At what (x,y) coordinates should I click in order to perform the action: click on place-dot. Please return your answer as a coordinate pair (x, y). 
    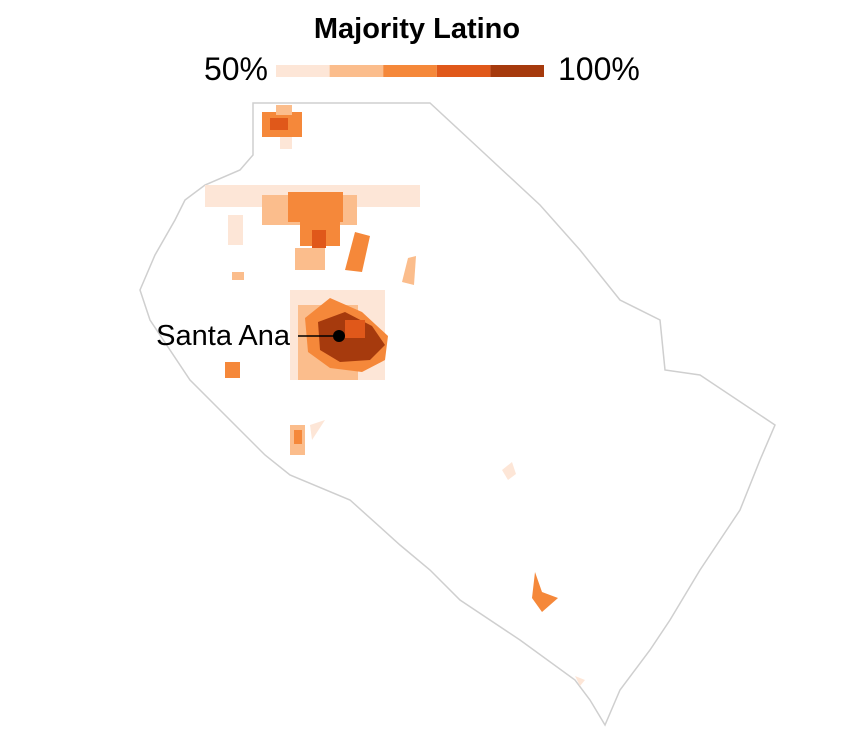
    Looking at the image, I should click on (339, 336).